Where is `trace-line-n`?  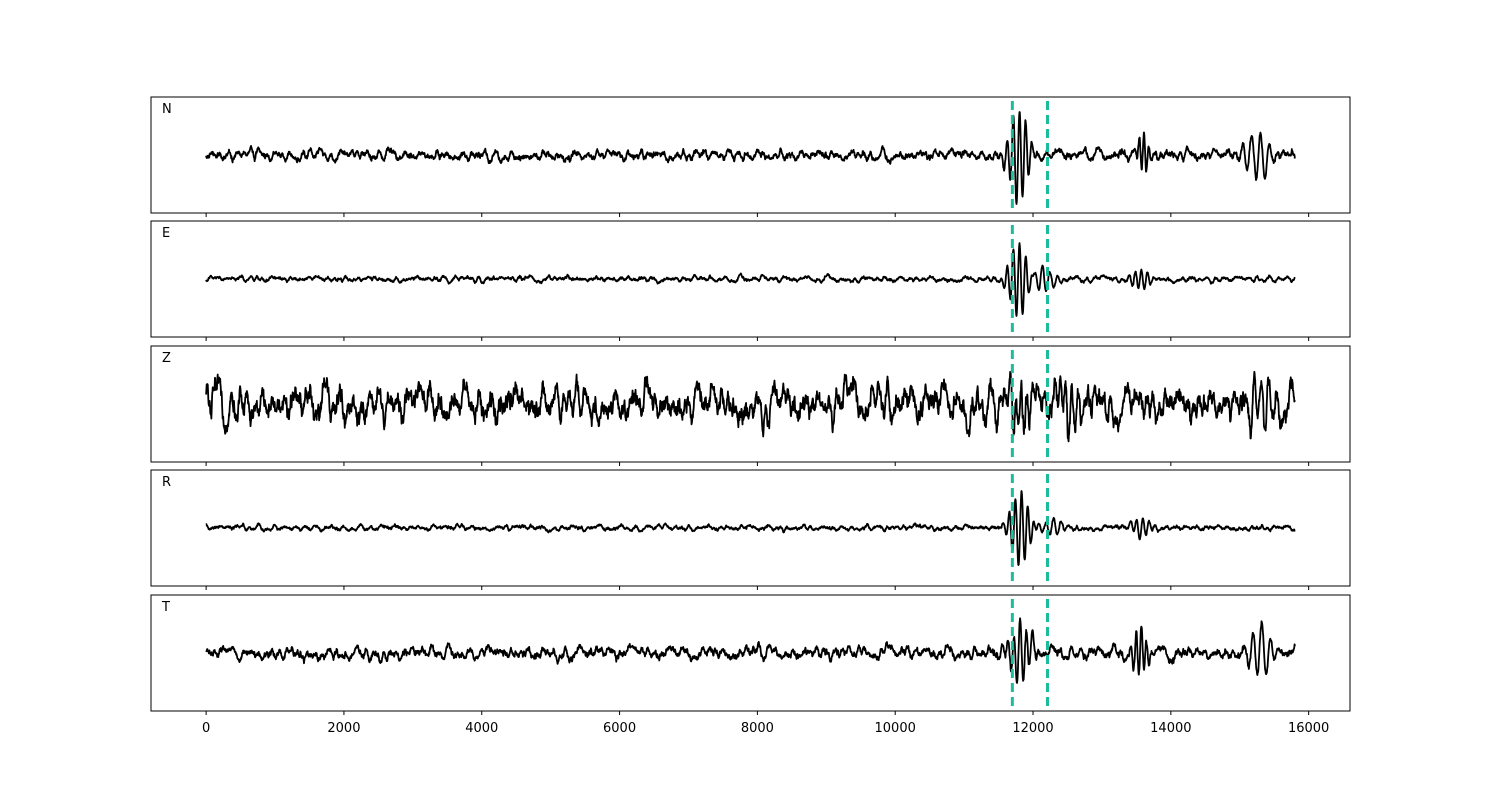 trace-line-n is located at coordinates (750, 158).